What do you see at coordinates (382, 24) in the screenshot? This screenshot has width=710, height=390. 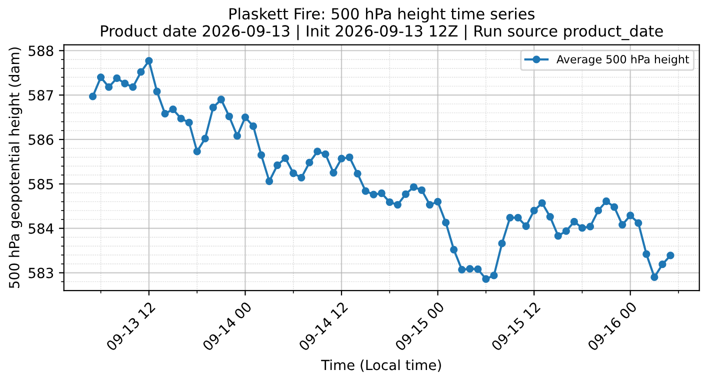 I see `chart-title: Plaskett Fire: 500 hPa height time series Product date 2026-09-13 | Init 2026-09-13 12Z | Run source product_date` at bounding box center [382, 24].